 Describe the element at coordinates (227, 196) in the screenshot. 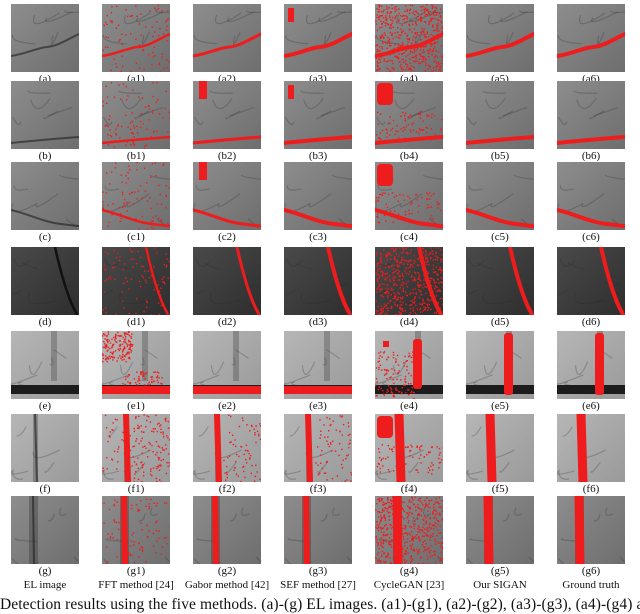

I see `result-image-c2` at that location.